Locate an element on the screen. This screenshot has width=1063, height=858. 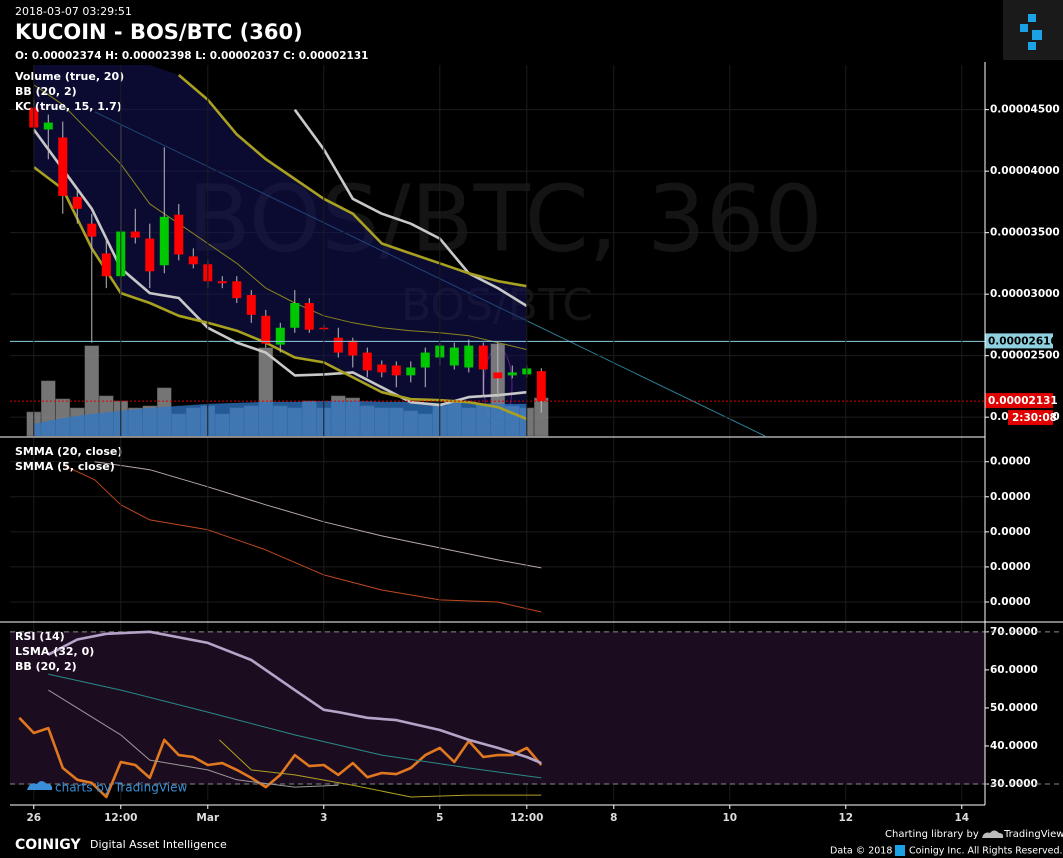
x-tick-label: 8 is located at coordinates (613, 818).